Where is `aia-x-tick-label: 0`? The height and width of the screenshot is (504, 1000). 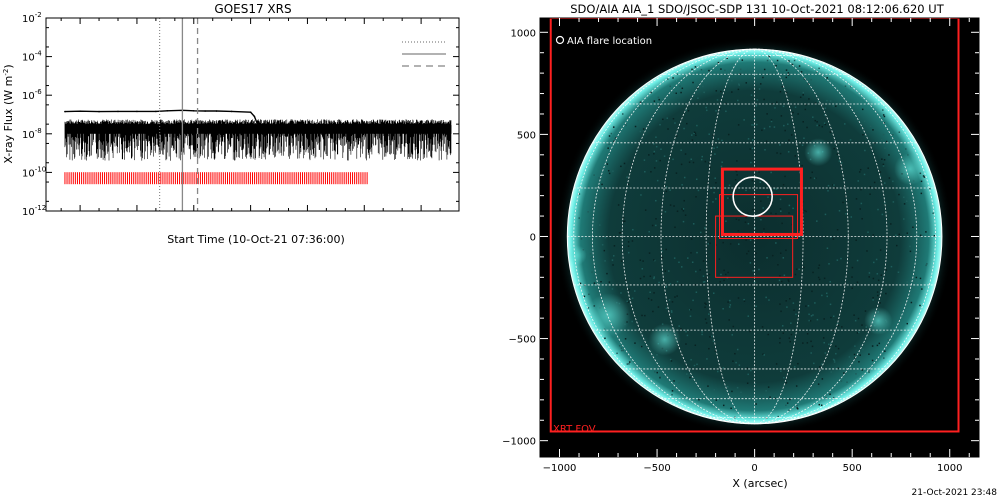 aia-x-tick-label: 0 is located at coordinates (754, 468).